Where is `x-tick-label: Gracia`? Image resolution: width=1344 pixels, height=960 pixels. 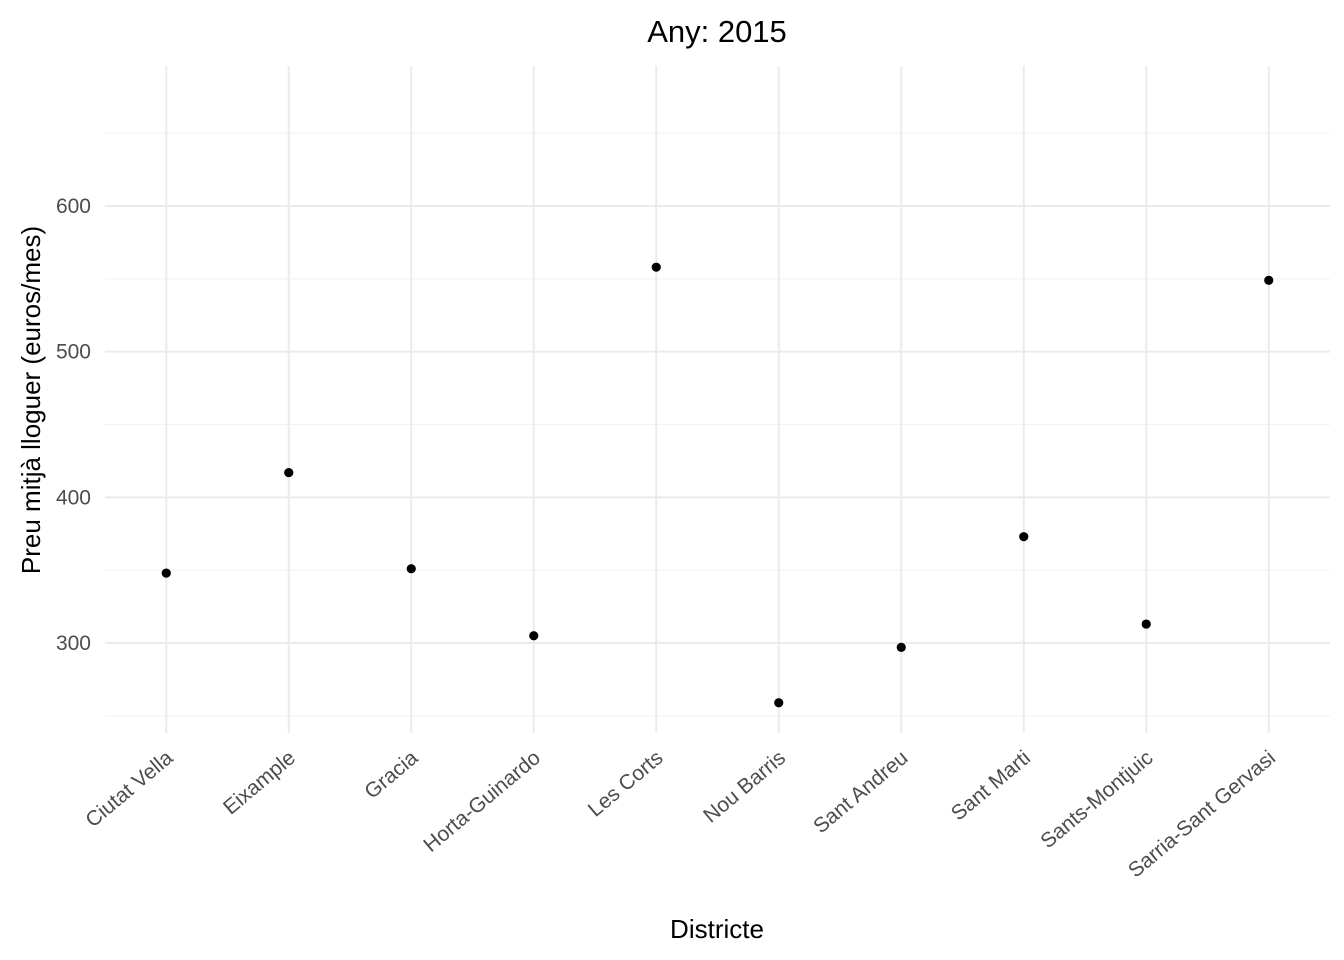 x-tick-label: Gracia is located at coordinates (391, 775).